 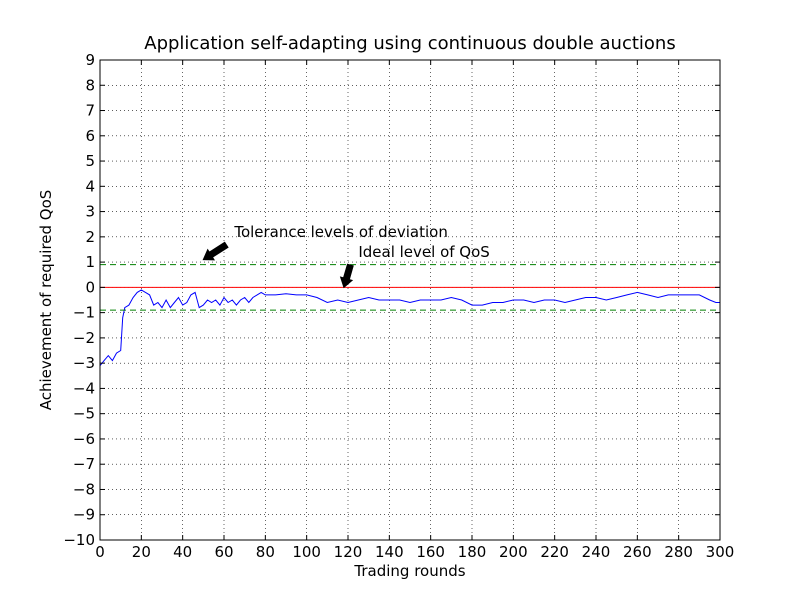 I want to click on y-tick-label: −6, so click(x=84, y=439).